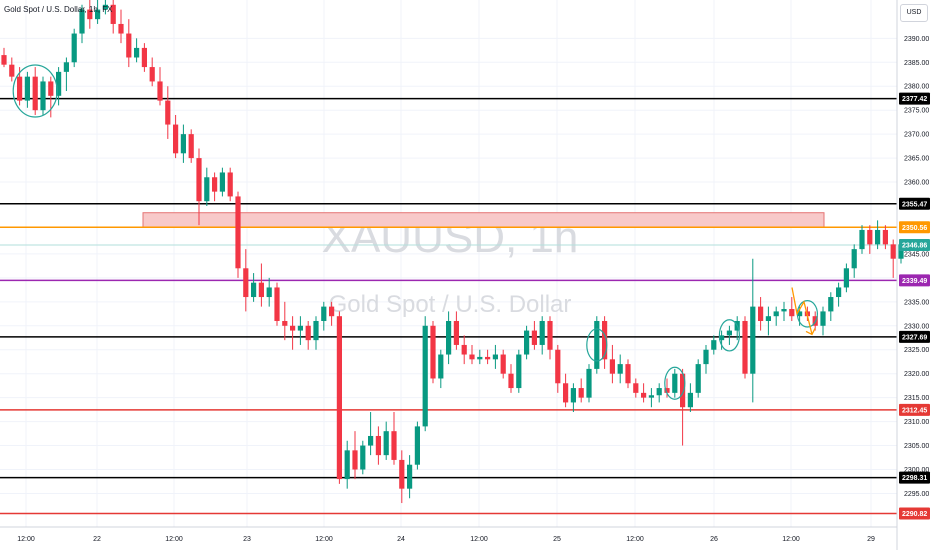 This screenshot has width=932, height=550. What do you see at coordinates (916, 350) in the screenshot?
I see `price-tick-label: 2325.00` at bounding box center [916, 350].